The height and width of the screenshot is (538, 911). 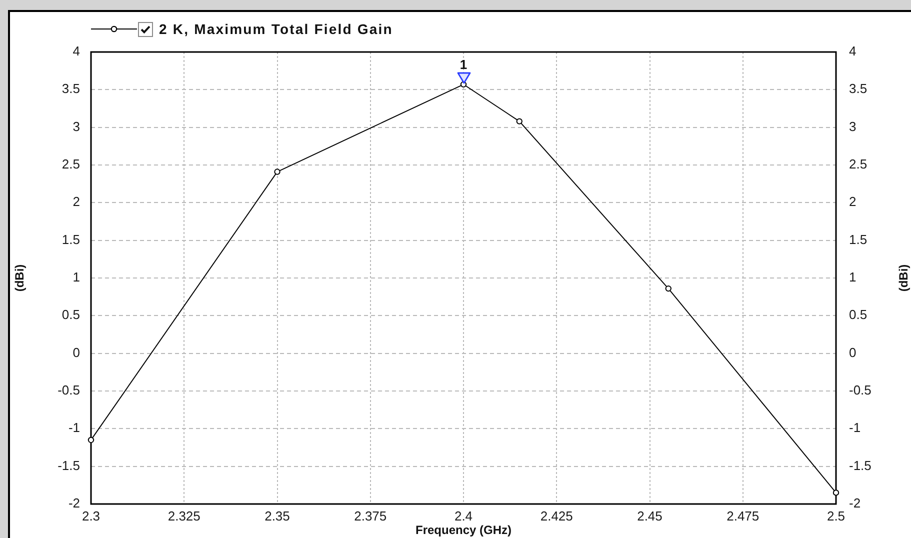 I want to click on y-tick-label: -0.5, so click(x=69, y=390).